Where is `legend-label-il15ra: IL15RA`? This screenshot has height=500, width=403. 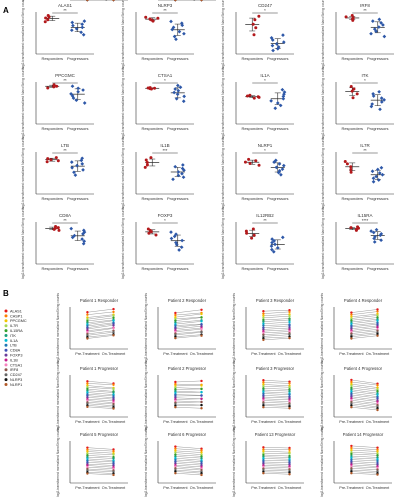 legend-label-il15ra: IL15RA is located at coordinates (16, 331).